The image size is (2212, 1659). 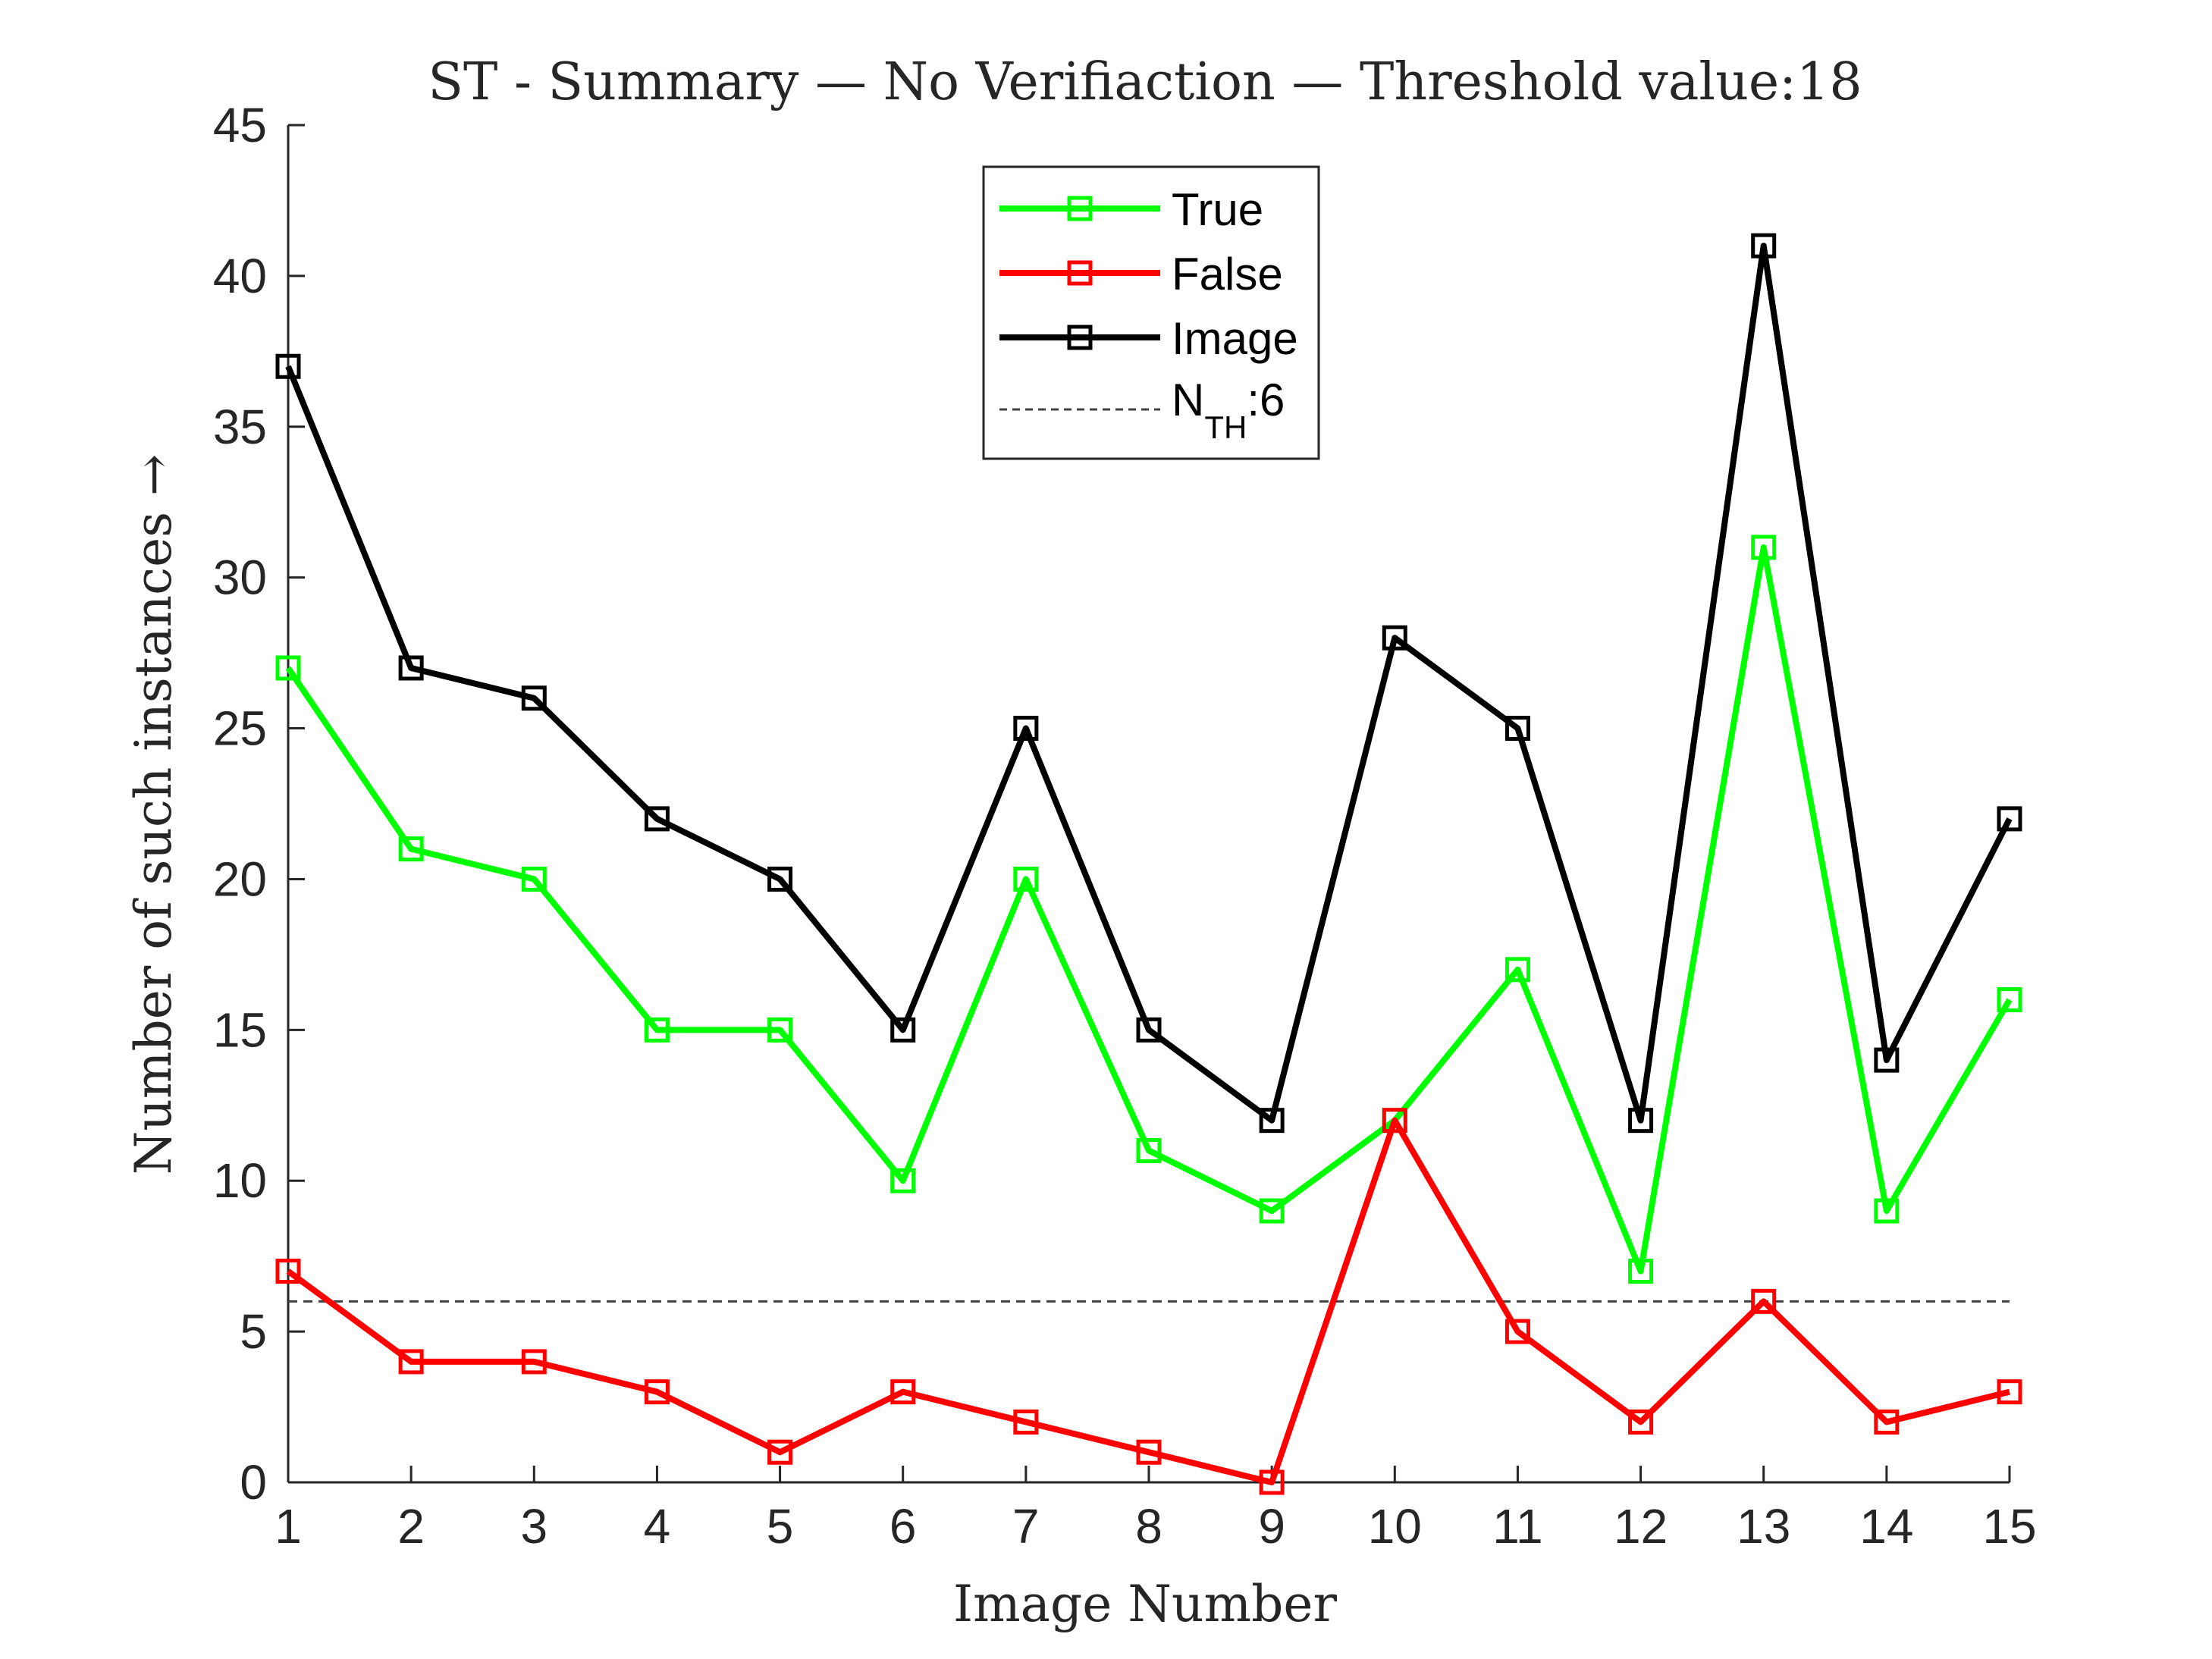 I want to click on legend-label-image: Image, so click(x=1235, y=338).